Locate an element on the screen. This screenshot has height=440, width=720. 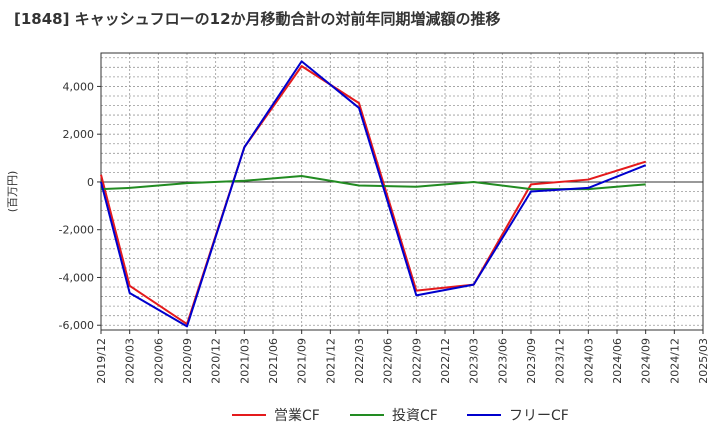
y-tick-label: 2,000 is located at coordinates (79, 134).